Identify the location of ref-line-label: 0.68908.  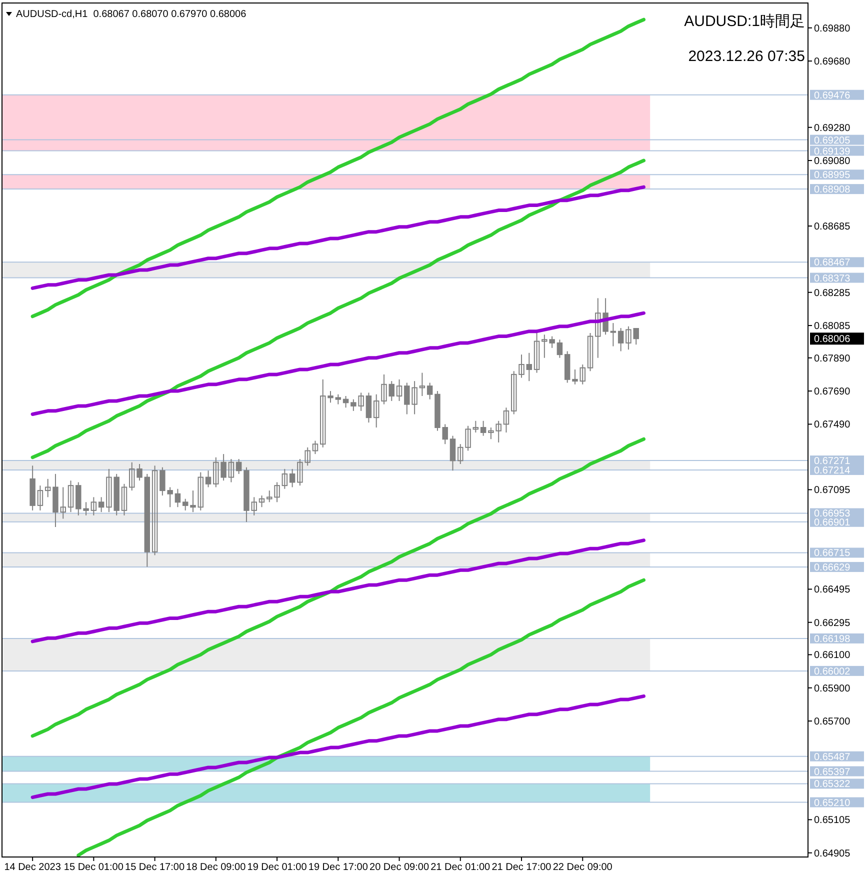
(832, 190).